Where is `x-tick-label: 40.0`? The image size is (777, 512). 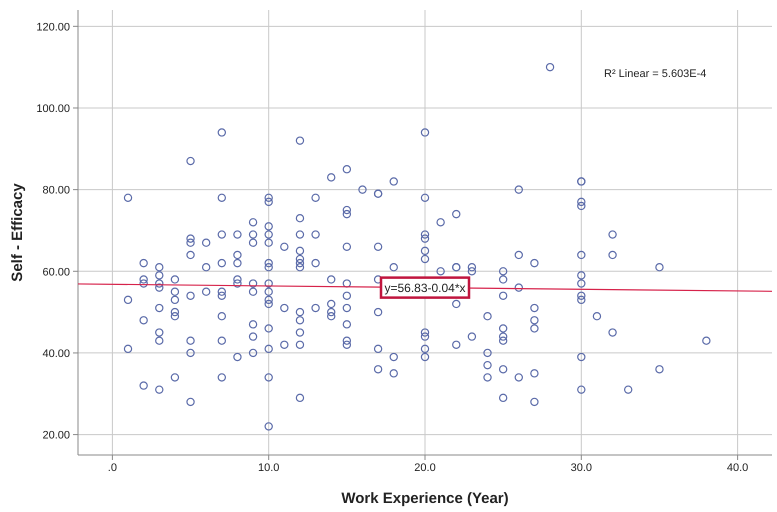 x-tick-label: 40.0 is located at coordinates (737, 468).